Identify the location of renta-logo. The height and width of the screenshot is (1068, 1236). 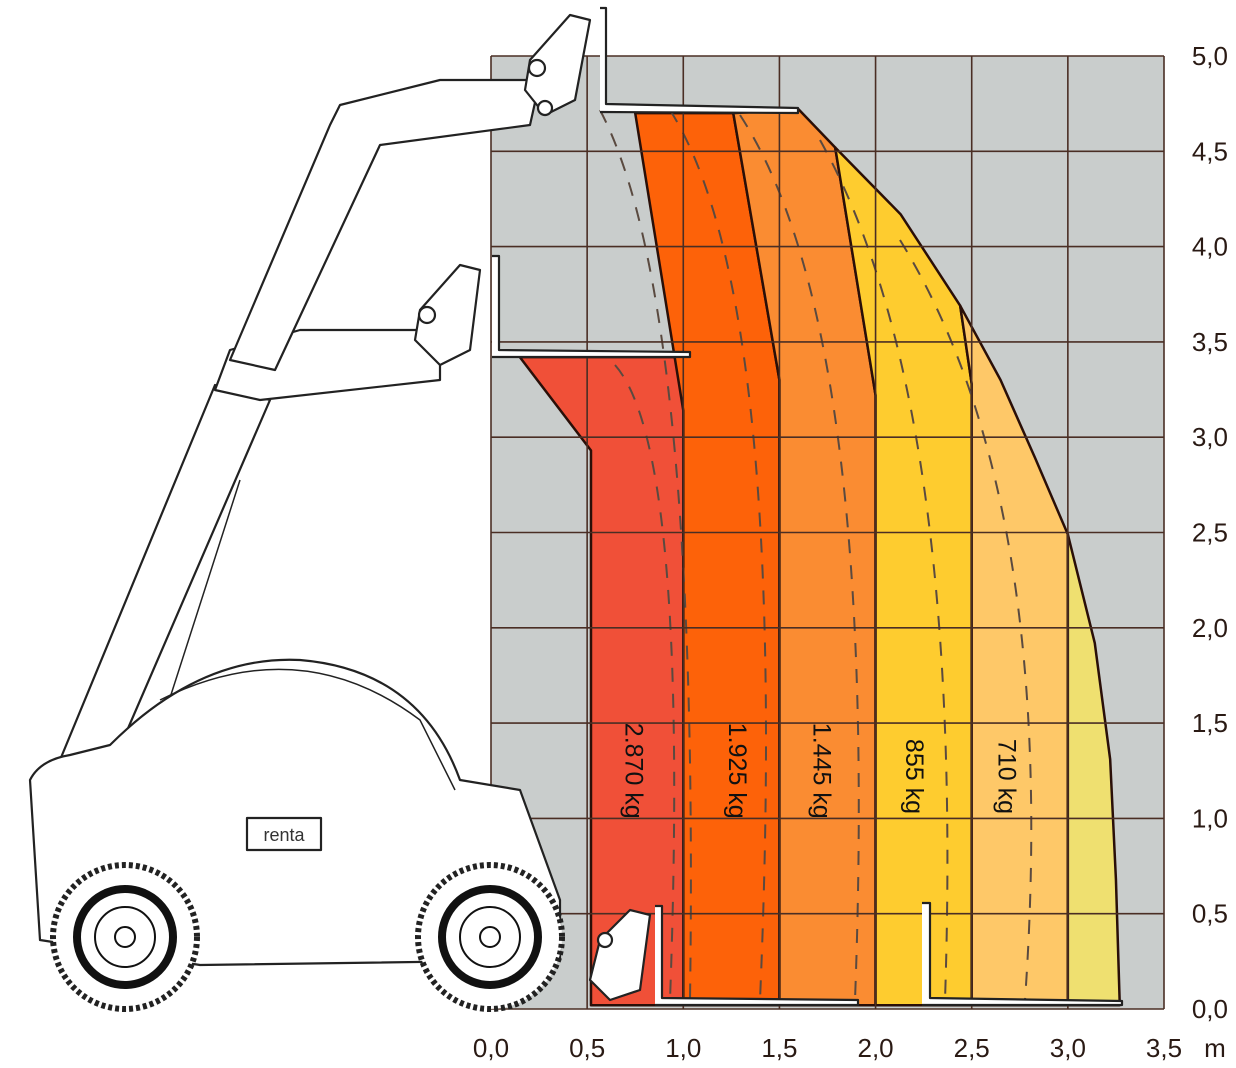
(284, 834).